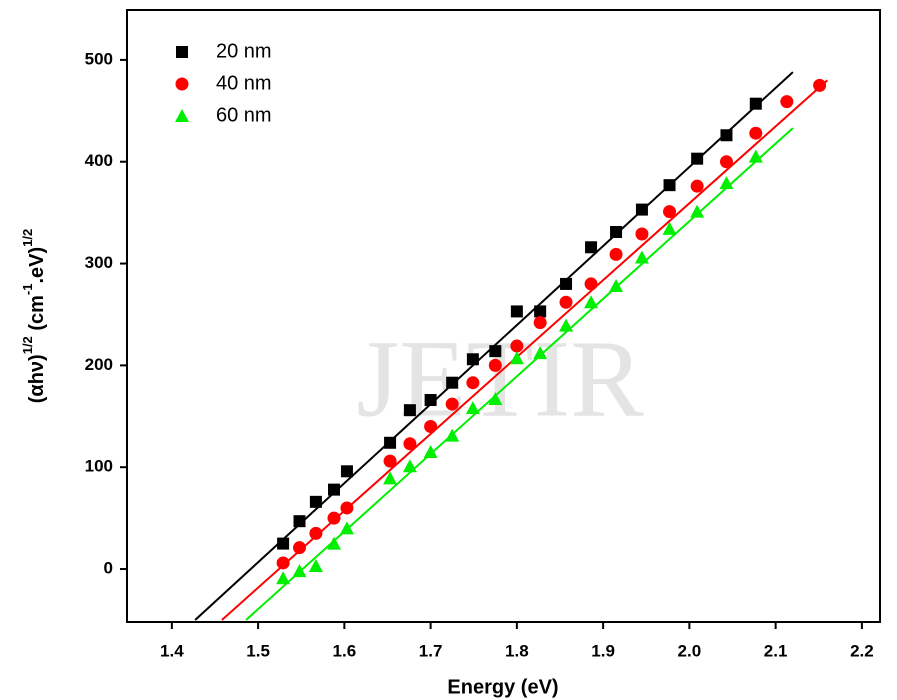 This screenshot has width=897, height=700. I want to click on y-tick-label: 0, so click(108, 568).